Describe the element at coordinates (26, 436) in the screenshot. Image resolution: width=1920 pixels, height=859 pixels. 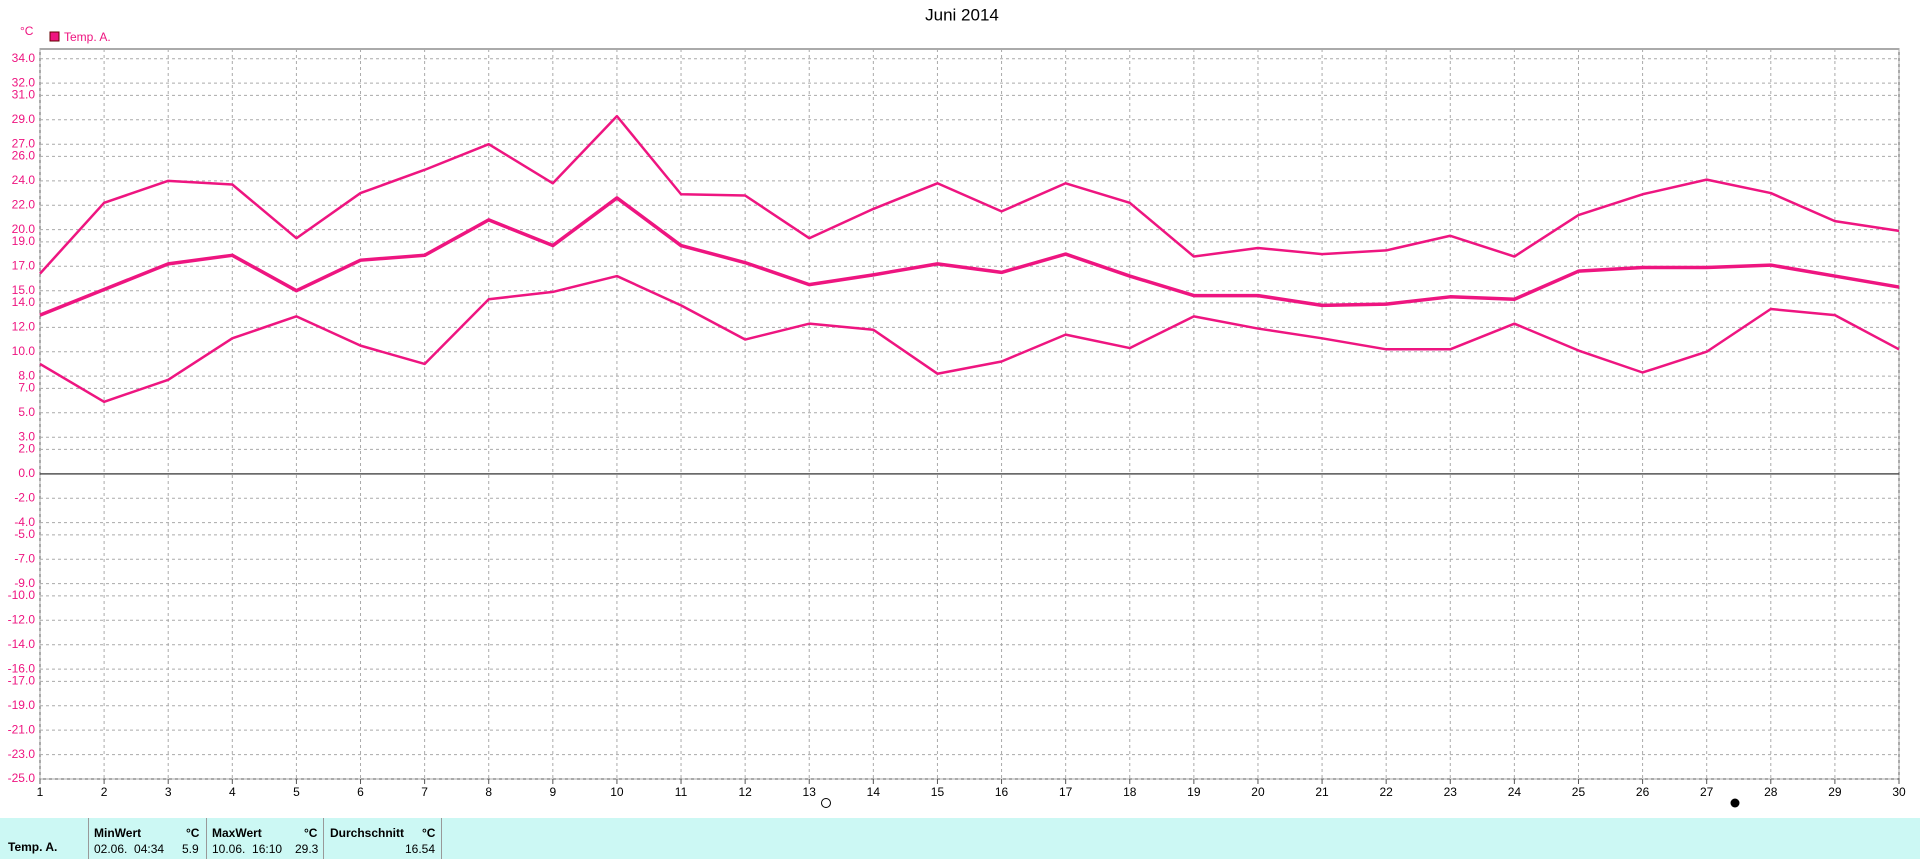
I see `y-tick-label: 3.0` at that location.